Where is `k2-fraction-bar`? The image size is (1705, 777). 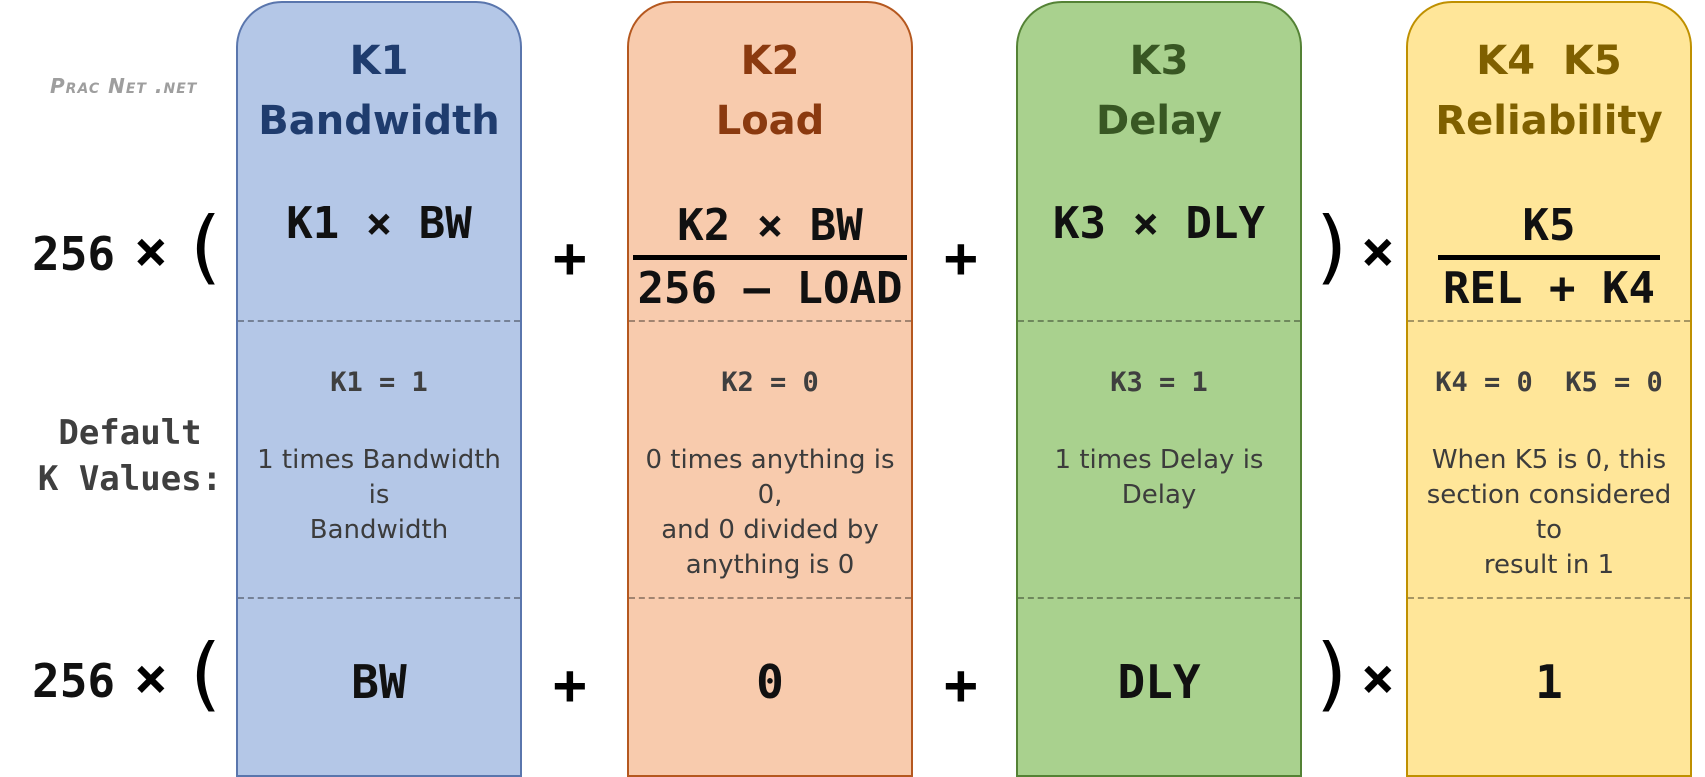 k2-fraction-bar is located at coordinates (770, 257).